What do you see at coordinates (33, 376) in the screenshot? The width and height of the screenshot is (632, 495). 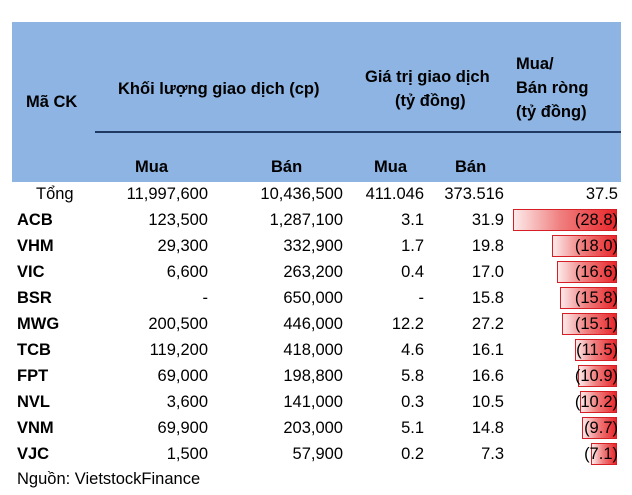 I see `stock-code: FPT` at bounding box center [33, 376].